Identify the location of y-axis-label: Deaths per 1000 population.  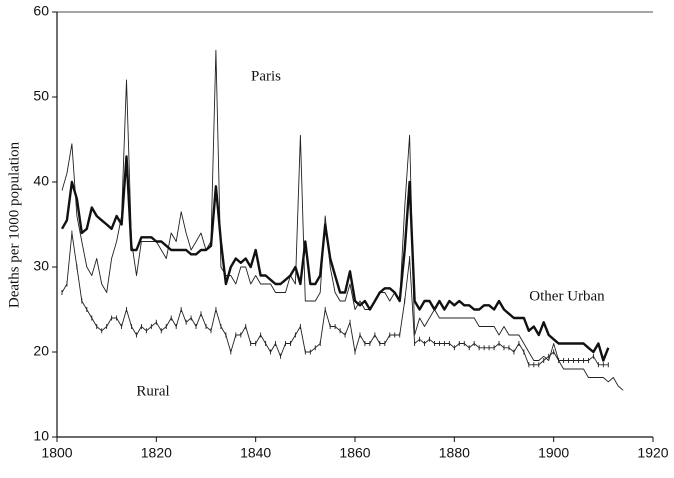
(14, 224).